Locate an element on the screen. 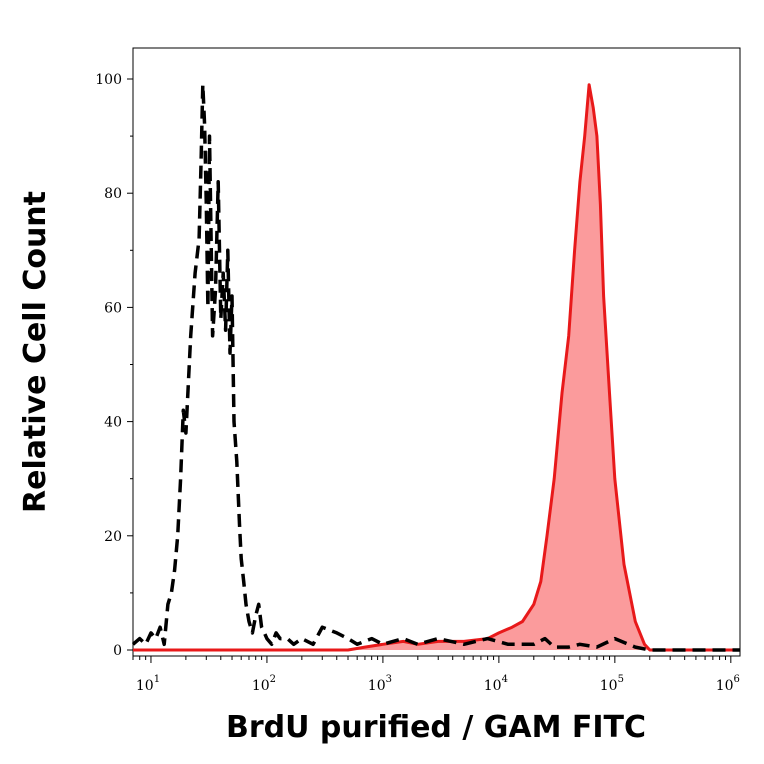 The width and height of the screenshot is (764, 764). x-tick-label: 10² is located at coordinates (264, 684).